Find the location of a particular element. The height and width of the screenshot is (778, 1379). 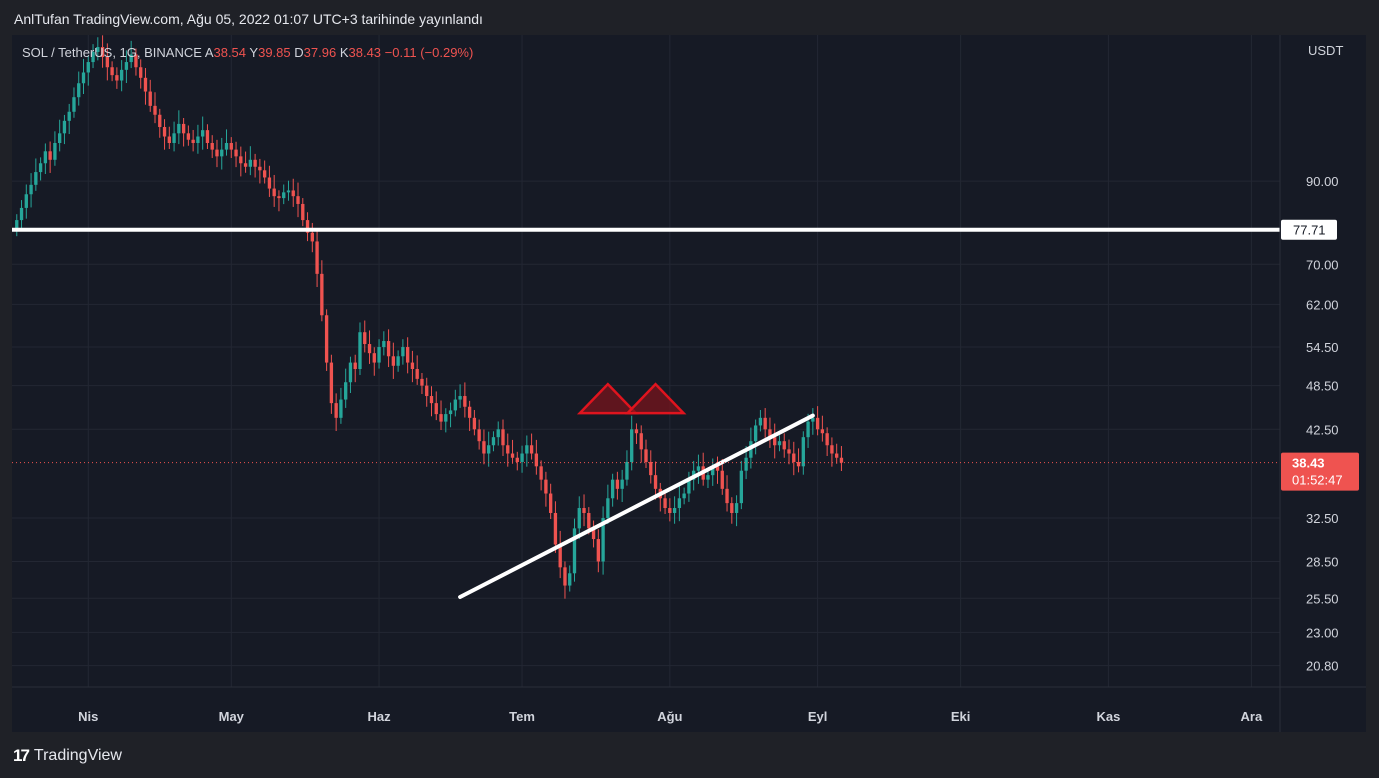

low-label: D is located at coordinates (299, 52).